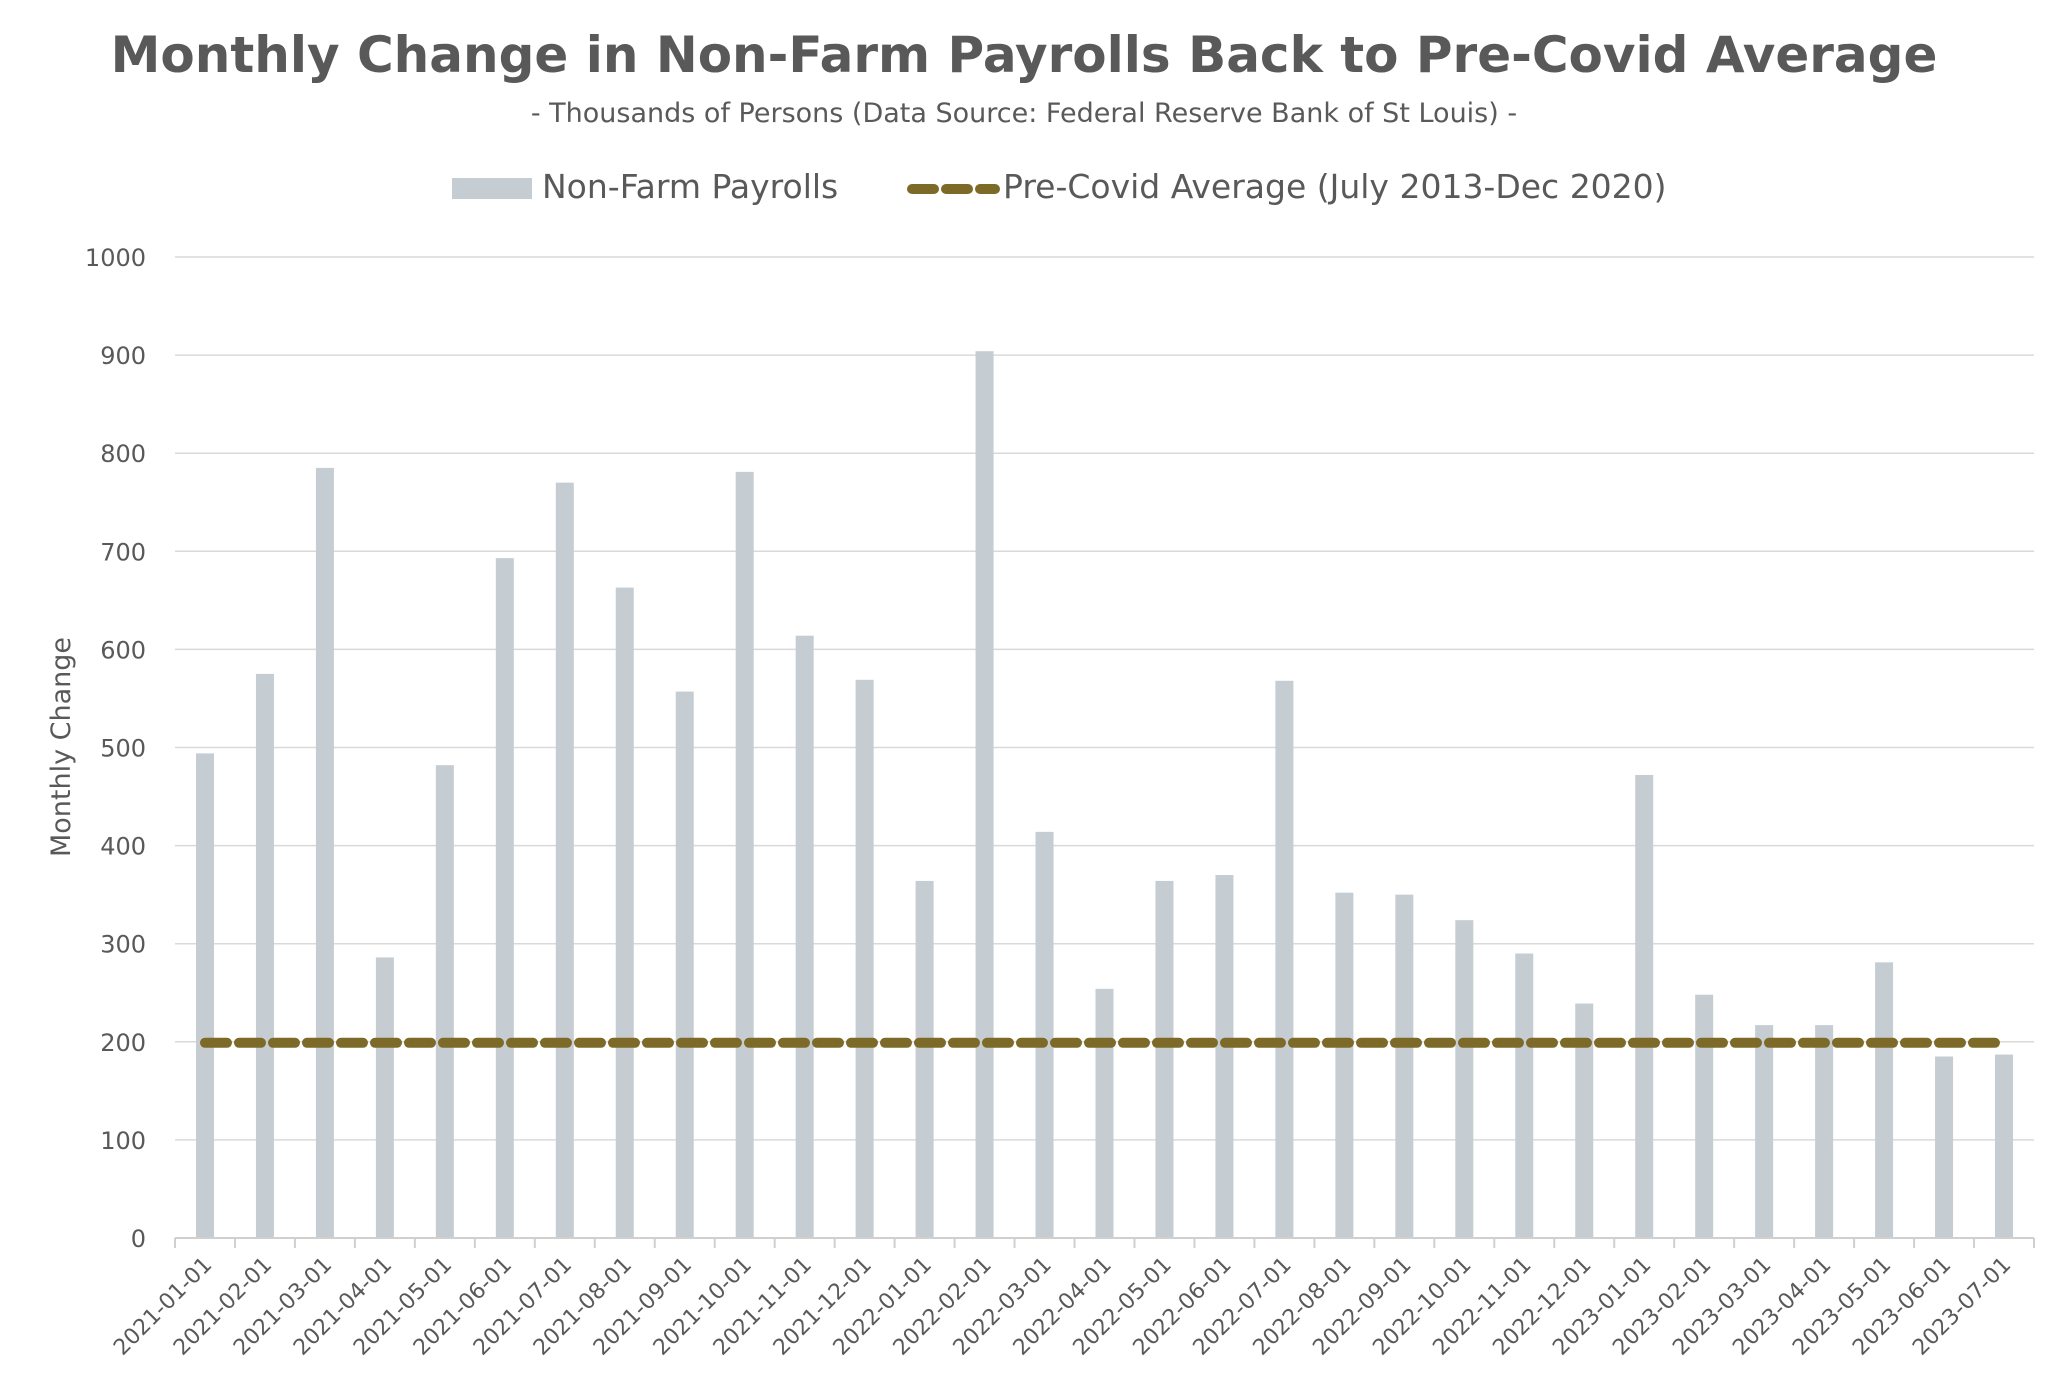 Image resolution: width=2048 pixels, height=1383 pixels. What do you see at coordinates (123, 356) in the screenshot?
I see `y-tick-label: 900` at bounding box center [123, 356].